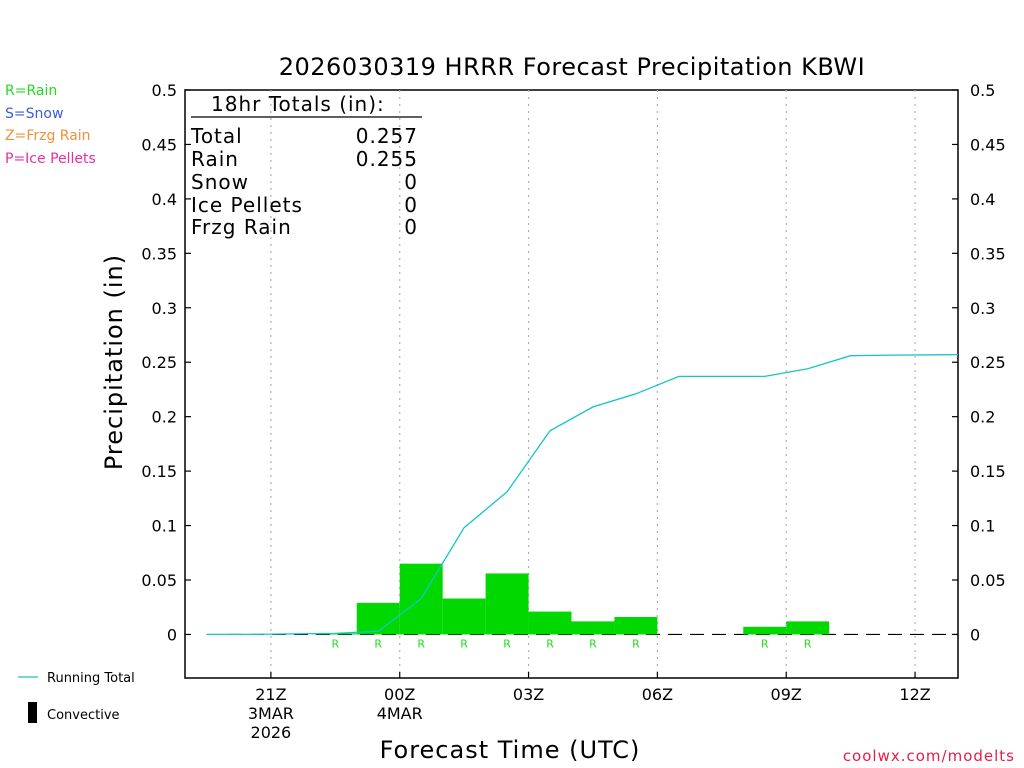 This screenshot has width=1024, height=768. I want to click on legend-convective: Convective, so click(83, 715).